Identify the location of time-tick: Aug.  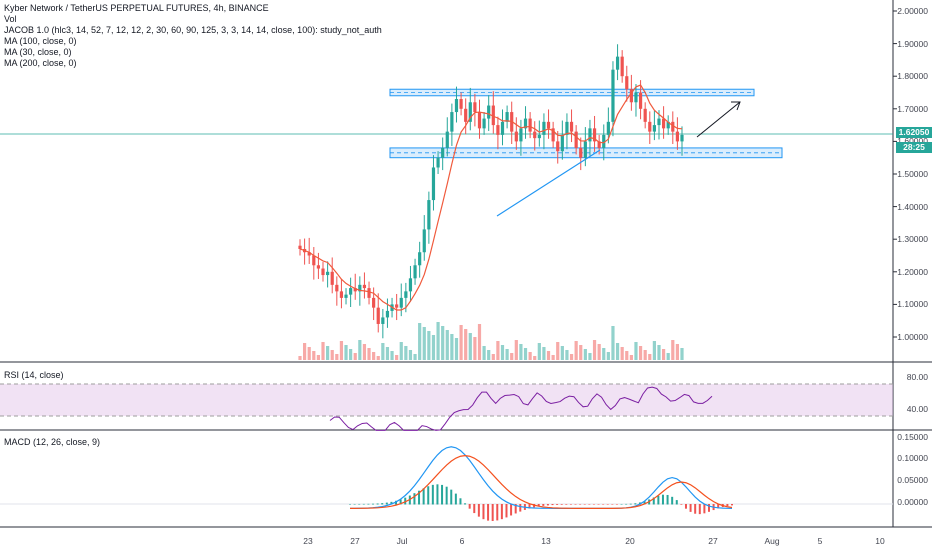
(772, 541).